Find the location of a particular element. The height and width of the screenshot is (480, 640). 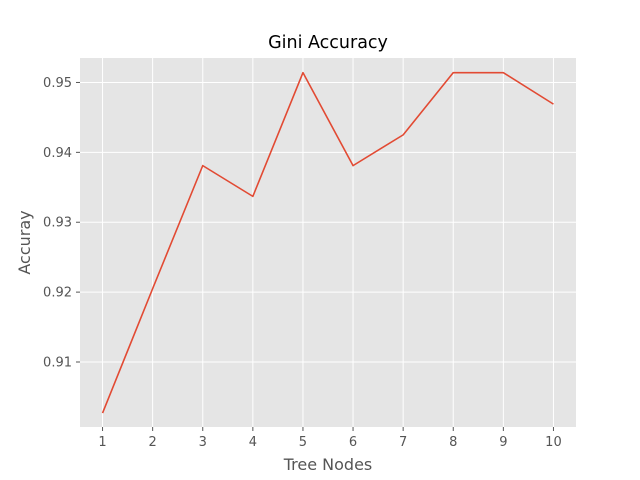

x-tick-label: 10 is located at coordinates (553, 442).